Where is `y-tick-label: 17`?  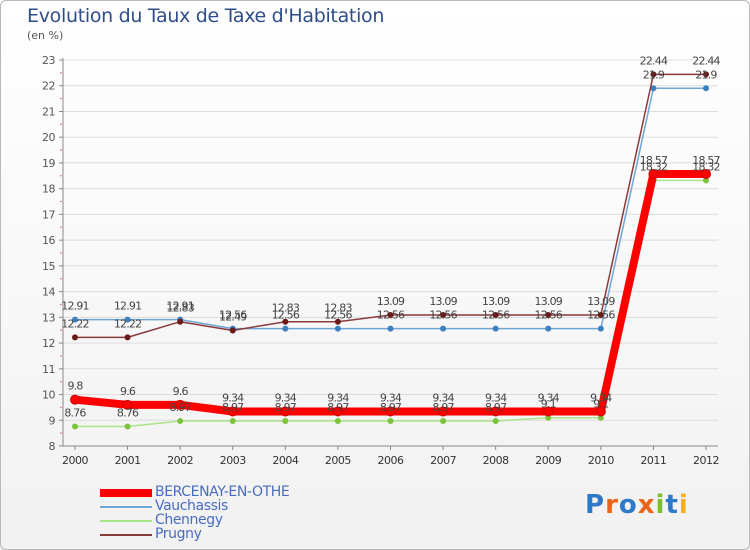
y-tick-label: 17 is located at coordinates (48, 214).